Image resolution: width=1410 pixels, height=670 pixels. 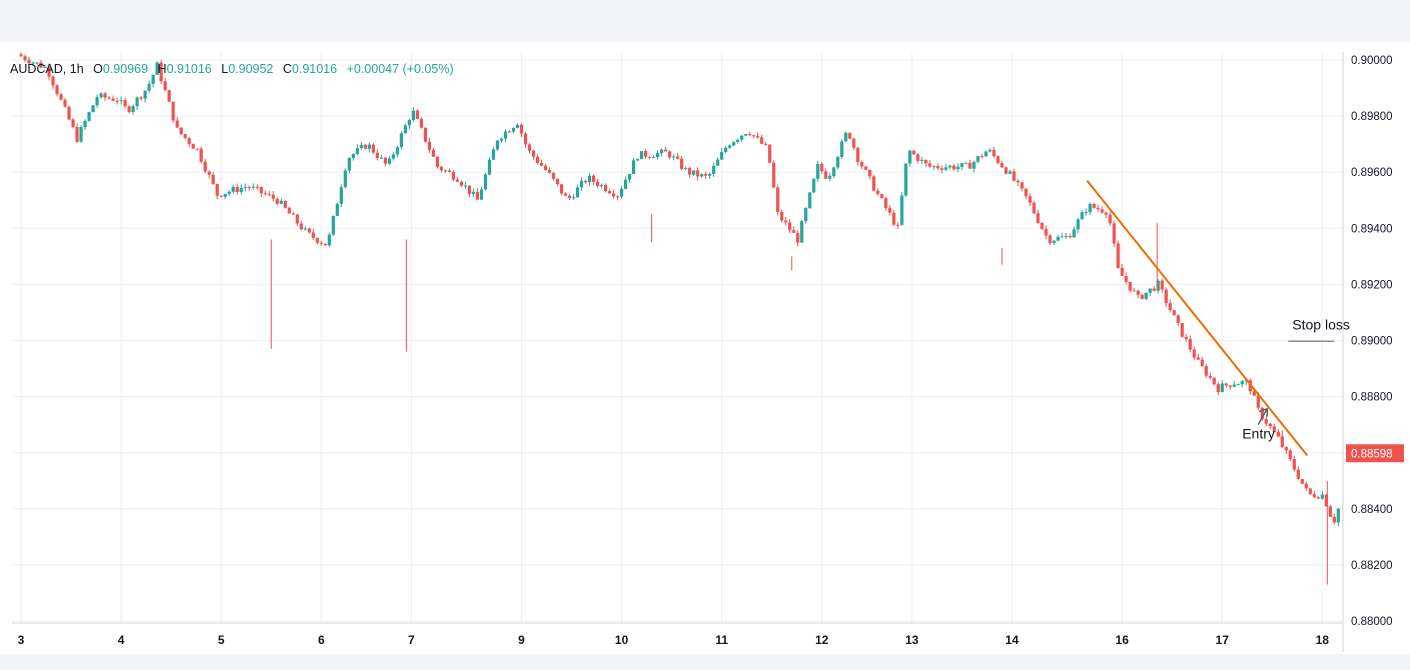 What do you see at coordinates (1372, 398) in the screenshot?
I see `y-tick-label: 0.88800` at bounding box center [1372, 398].